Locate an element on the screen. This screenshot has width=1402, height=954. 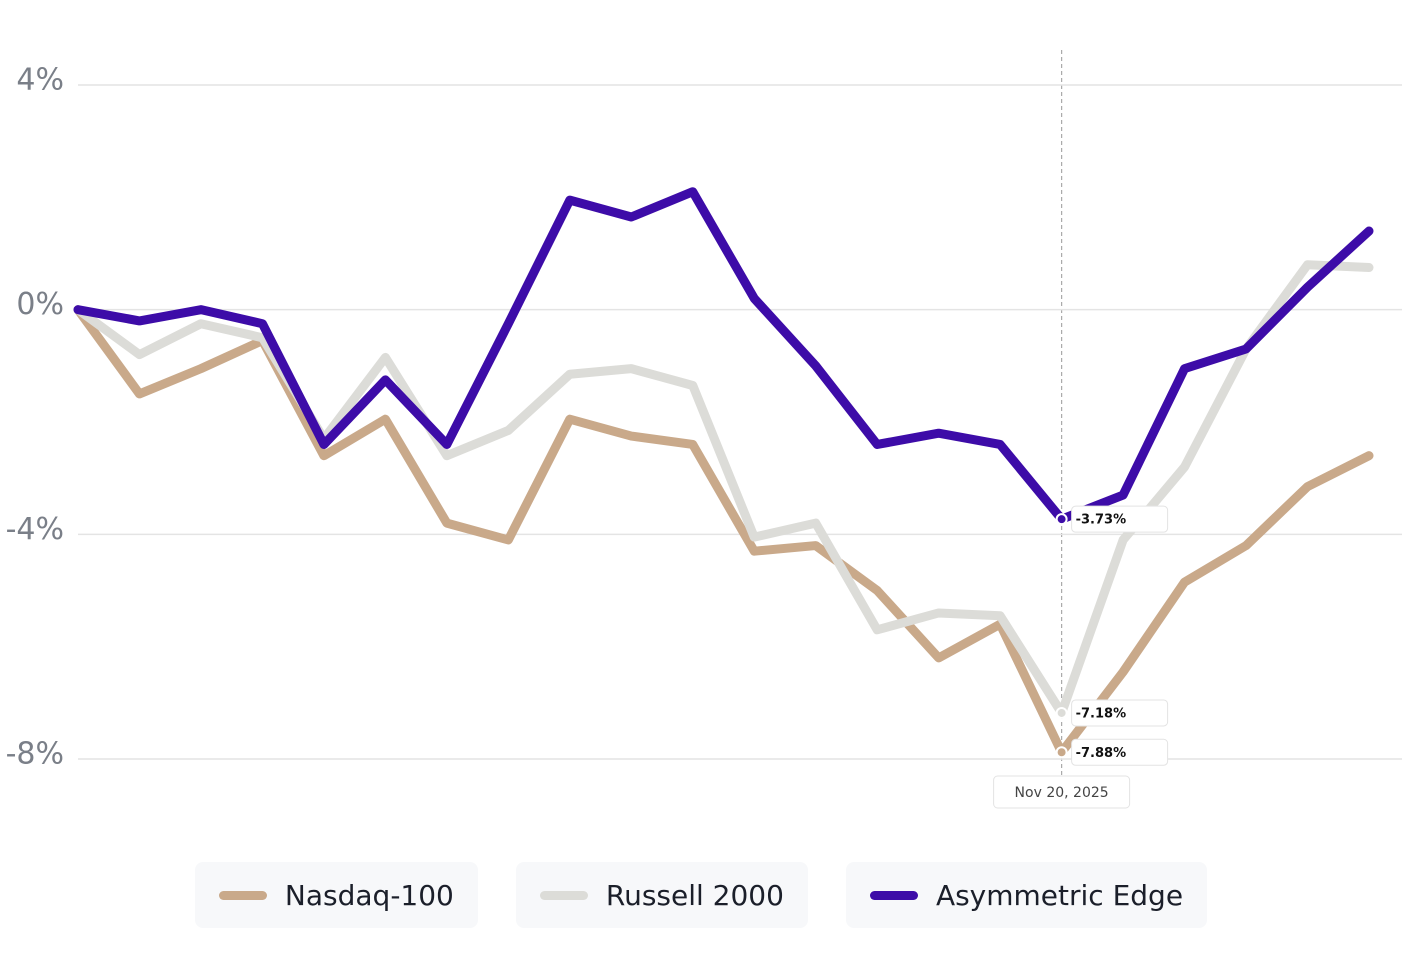
legend-label: Asymmetric Edge is located at coordinates (1059, 895).